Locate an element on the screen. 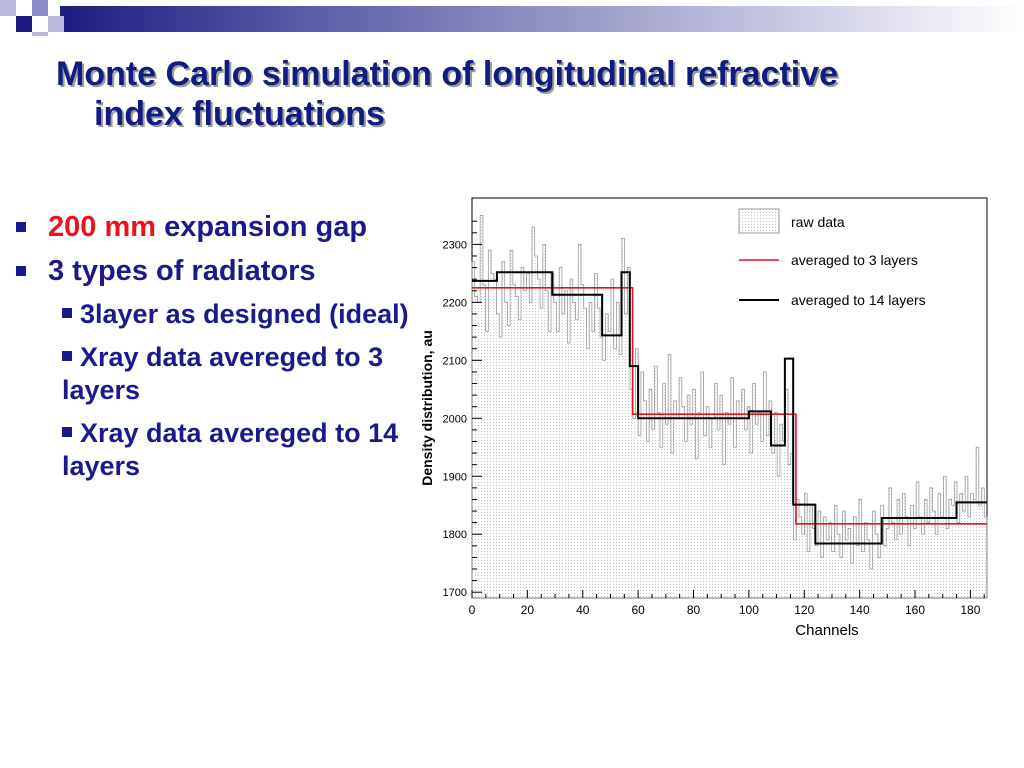 The image size is (1024, 768). x-tick-label: 80 is located at coordinates (694, 610).